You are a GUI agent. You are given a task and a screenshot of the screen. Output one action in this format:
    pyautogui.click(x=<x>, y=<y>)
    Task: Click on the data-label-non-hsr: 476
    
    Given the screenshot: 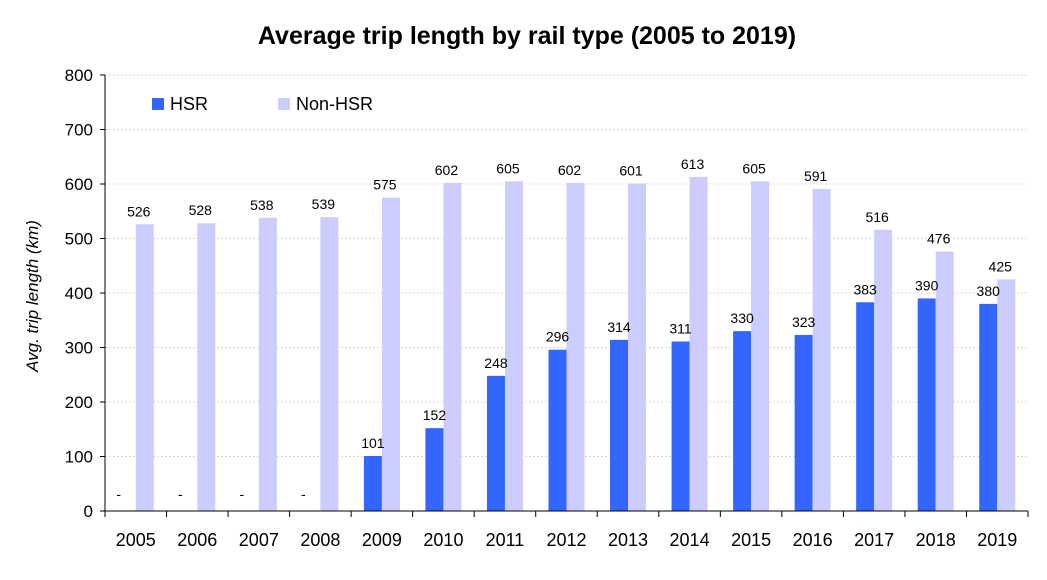 What is the action you would take?
    pyautogui.click(x=939, y=239)
    